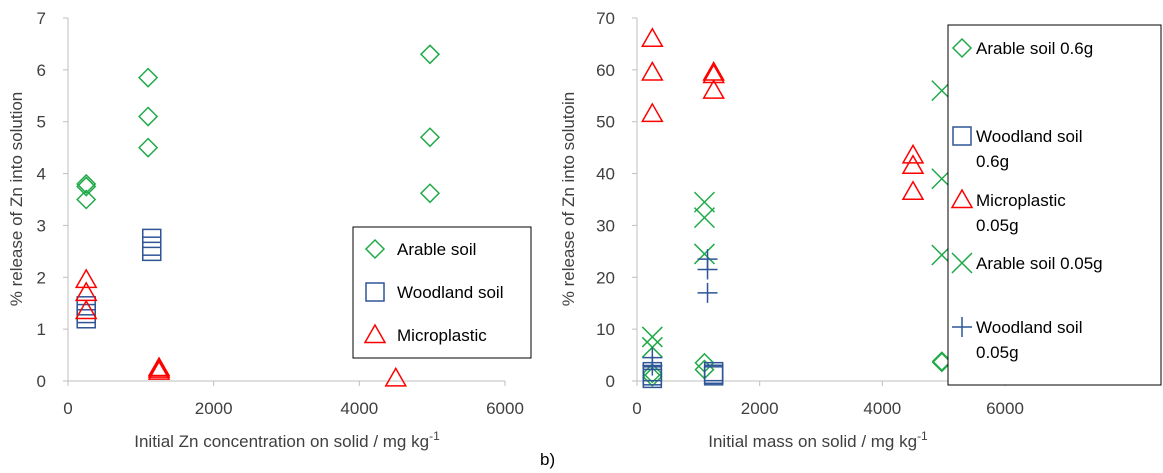  What do you see at coordinates (605, 277) in the screenshot?
I see `panel-b-y-tick-label: 20` at bounding box center [605, 277].